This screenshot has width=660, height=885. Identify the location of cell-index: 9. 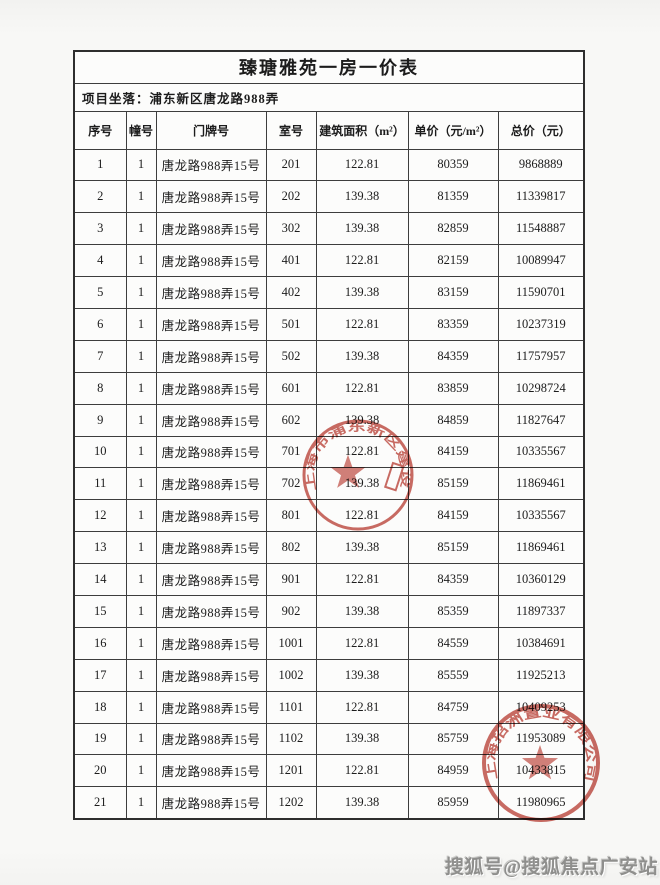
(100, 420).